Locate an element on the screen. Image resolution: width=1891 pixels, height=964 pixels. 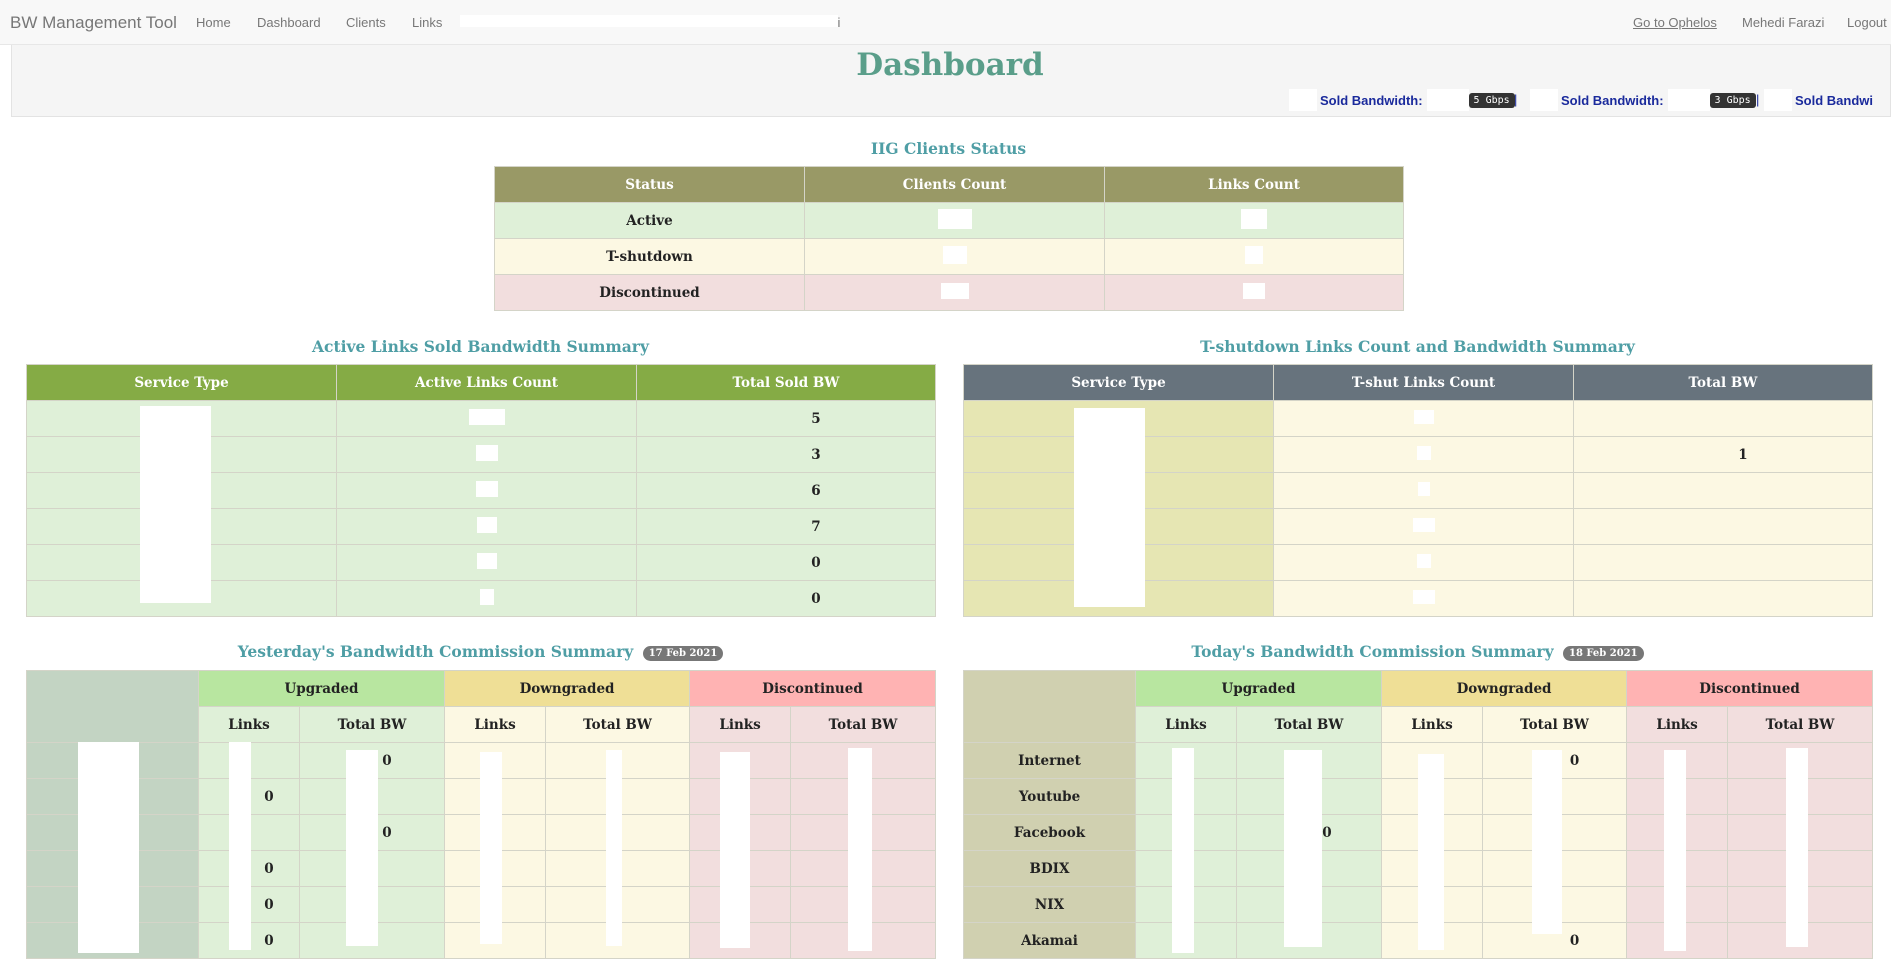
logout-link: Logout is located at coordinates (1867, 22).